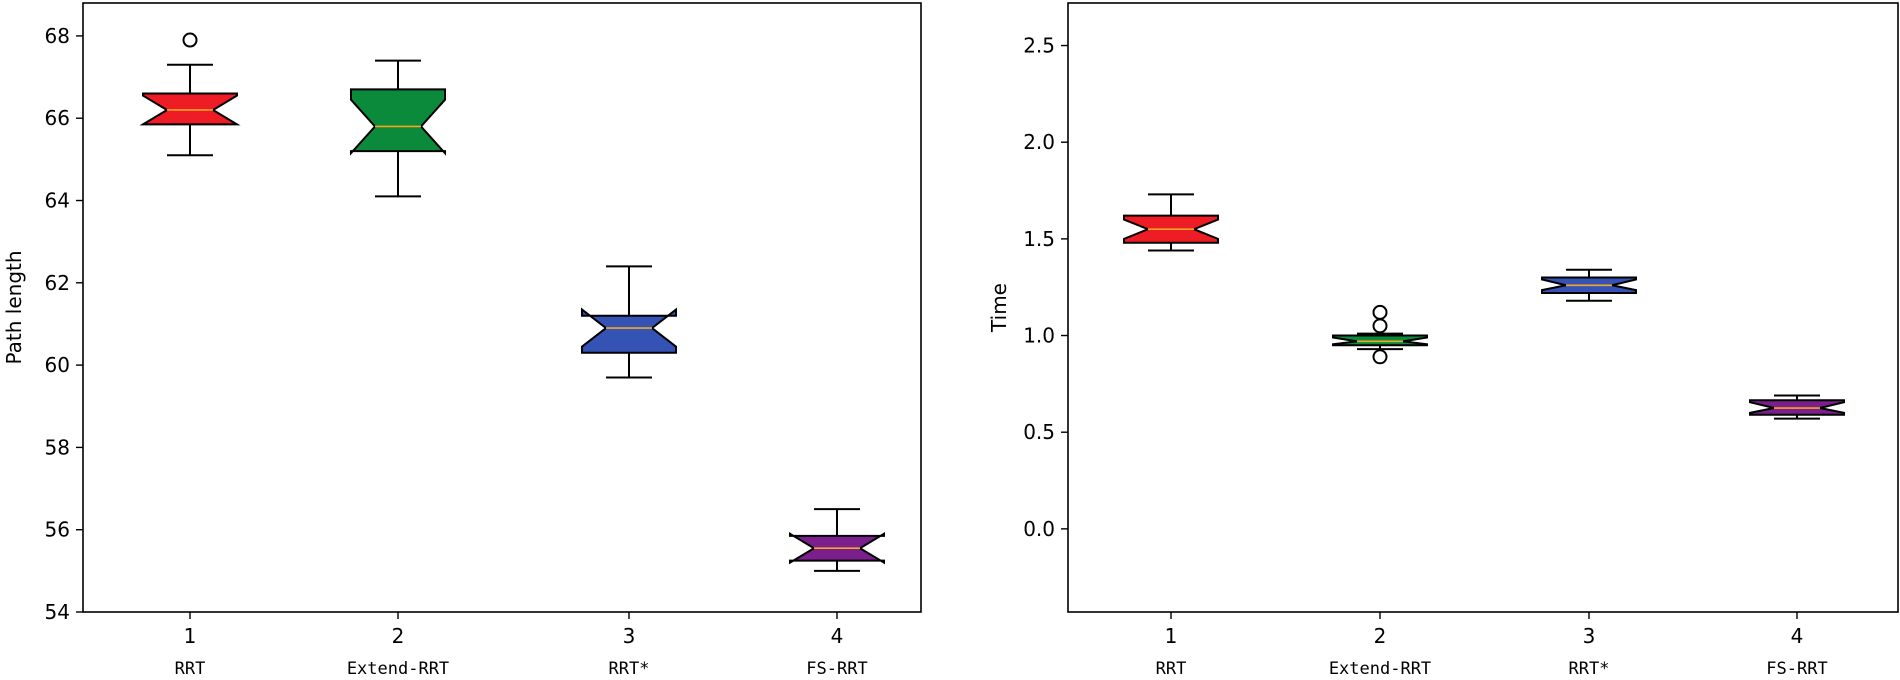 The width and height of the screenshot is (1900, 680). I want to click on y-tick-label: 68, so click(57, 36).